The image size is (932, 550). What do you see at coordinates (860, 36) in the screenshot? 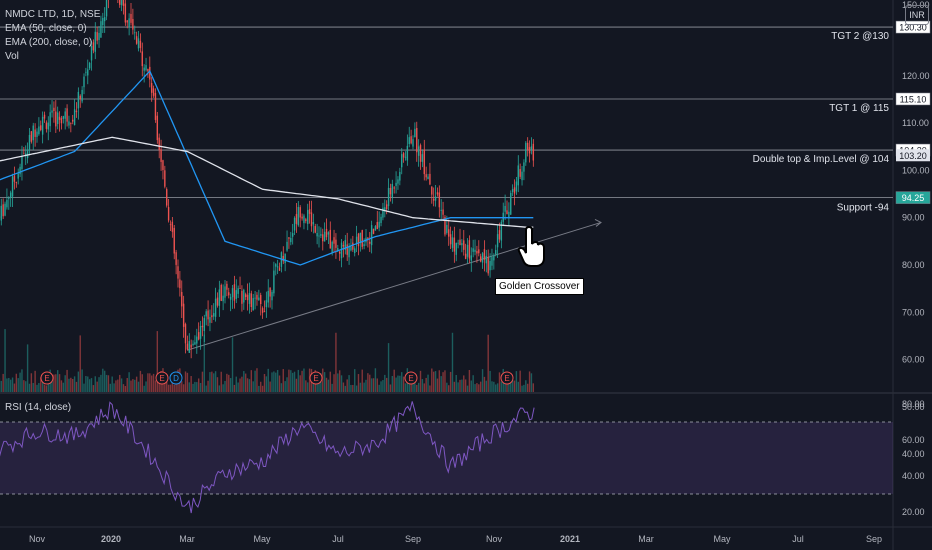
I see `level-label: TGT 2 @130` at bounding box center [860, 36].